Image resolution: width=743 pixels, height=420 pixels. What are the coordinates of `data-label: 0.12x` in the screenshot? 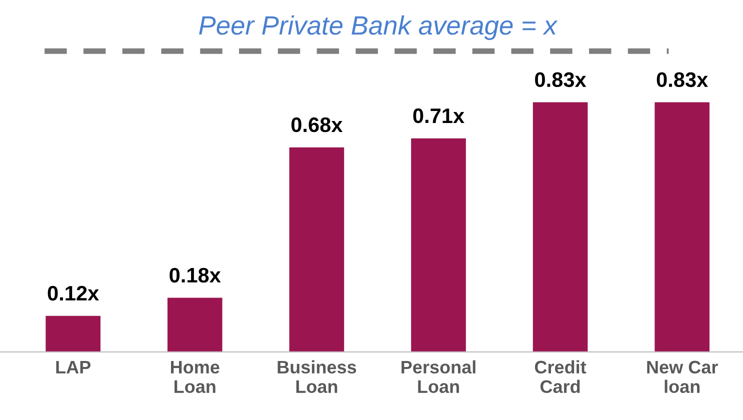 It's located at (73, 293).